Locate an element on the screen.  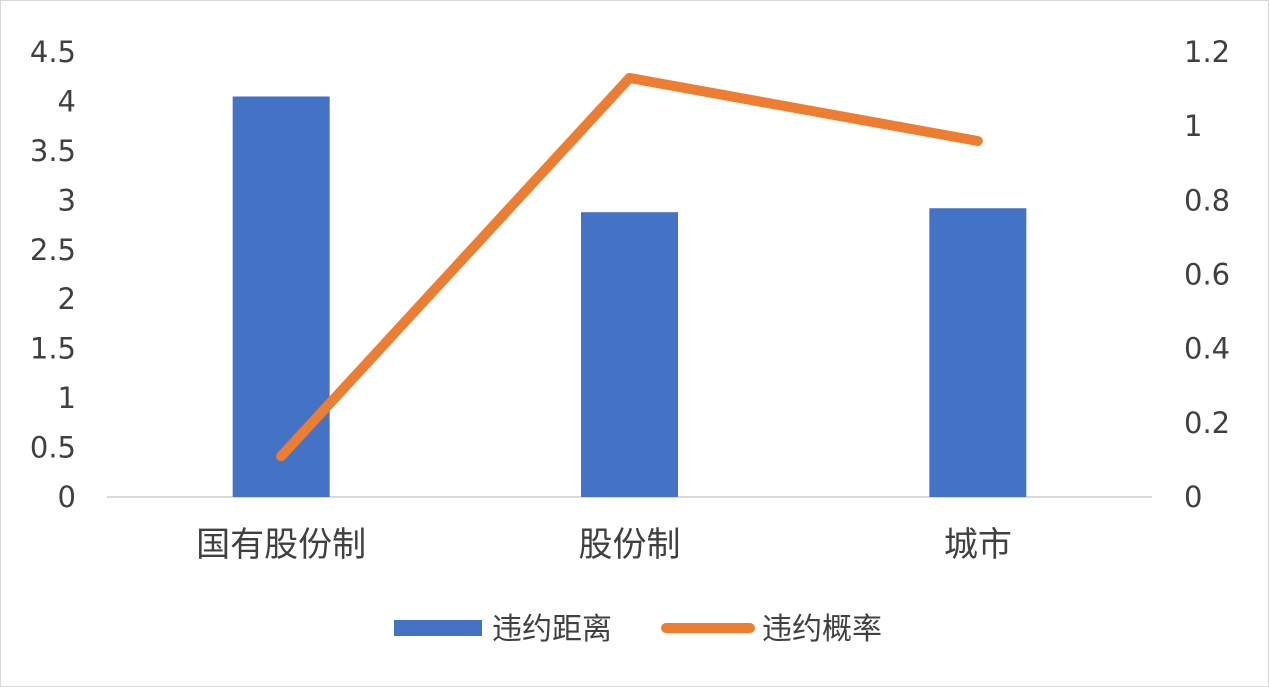
x-tick-label: 国有股份制 is located at coordinates (281, 545).